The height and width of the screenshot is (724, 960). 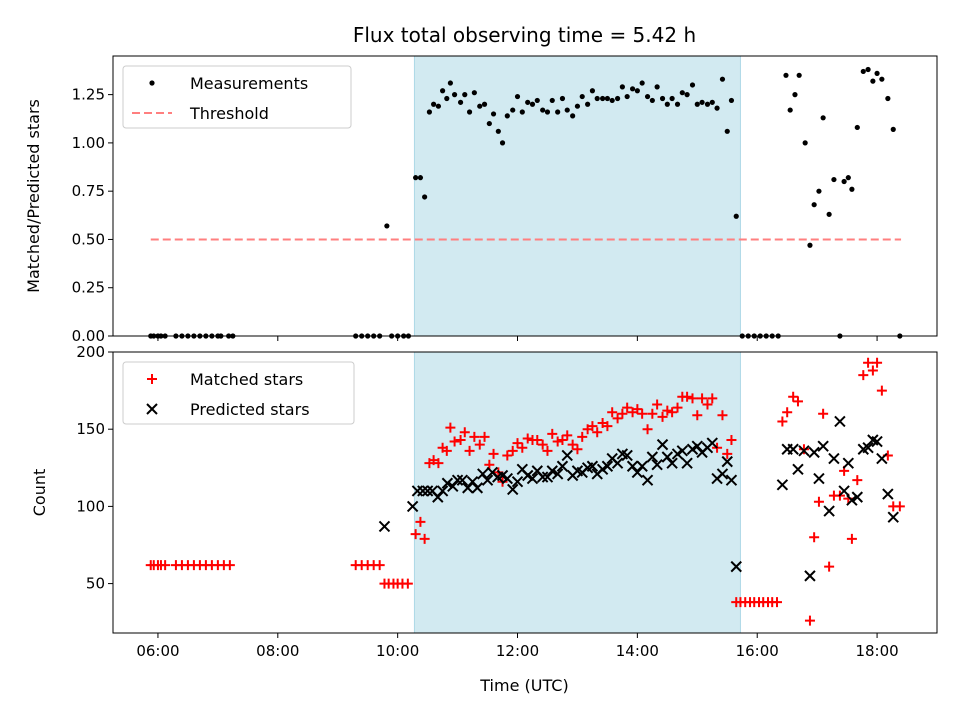 What do you see at coordinates (277, 651) in the screenshot?
I see `x-tick-label: 08:00` at bounding box center [277, 651].